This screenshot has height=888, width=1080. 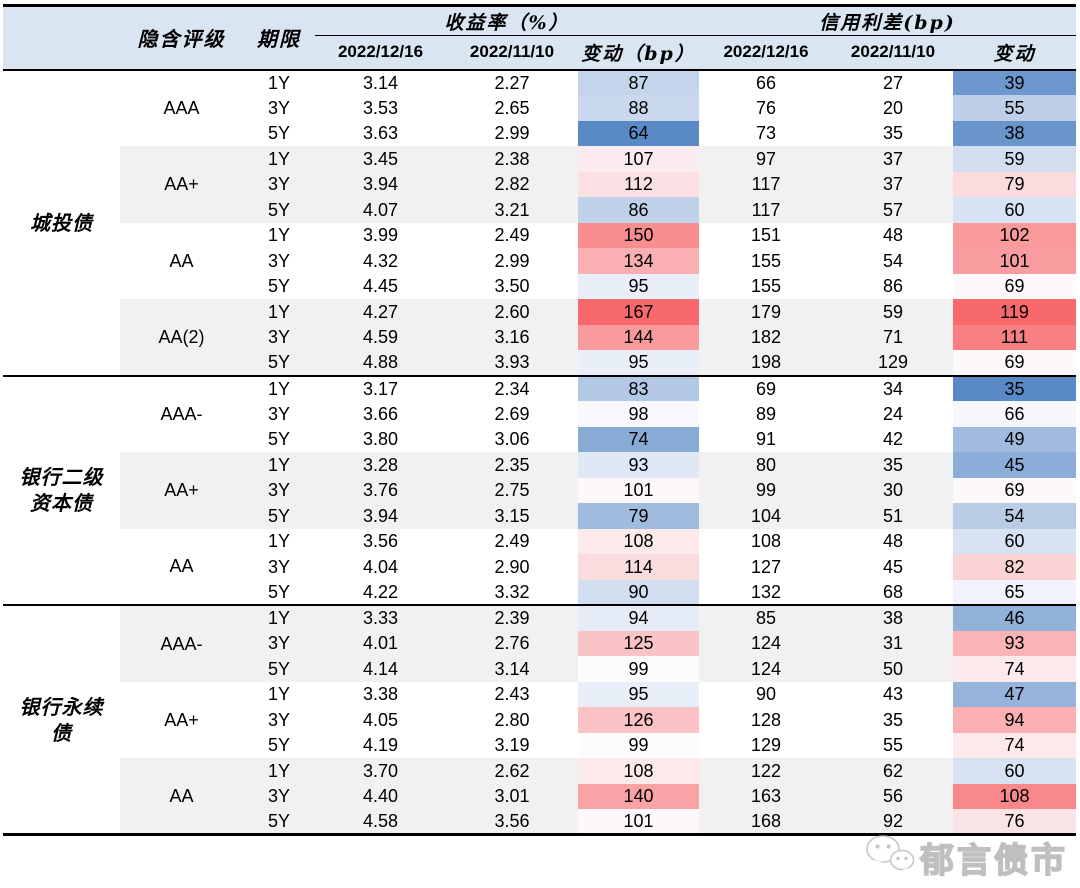 What do you see at coordinates (1015, 771) in the screenshot?
I see `spread-change-cell: 60` at bounding box center [1015, 771].